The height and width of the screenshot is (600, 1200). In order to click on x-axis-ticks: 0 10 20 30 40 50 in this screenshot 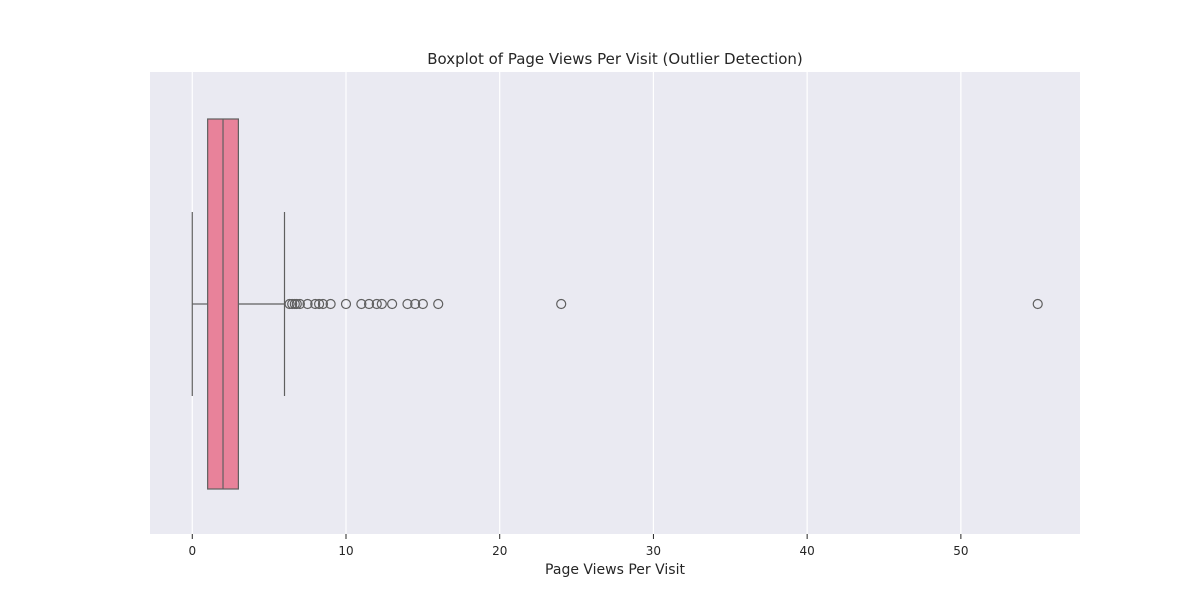, I will do `click(578, 546)`.